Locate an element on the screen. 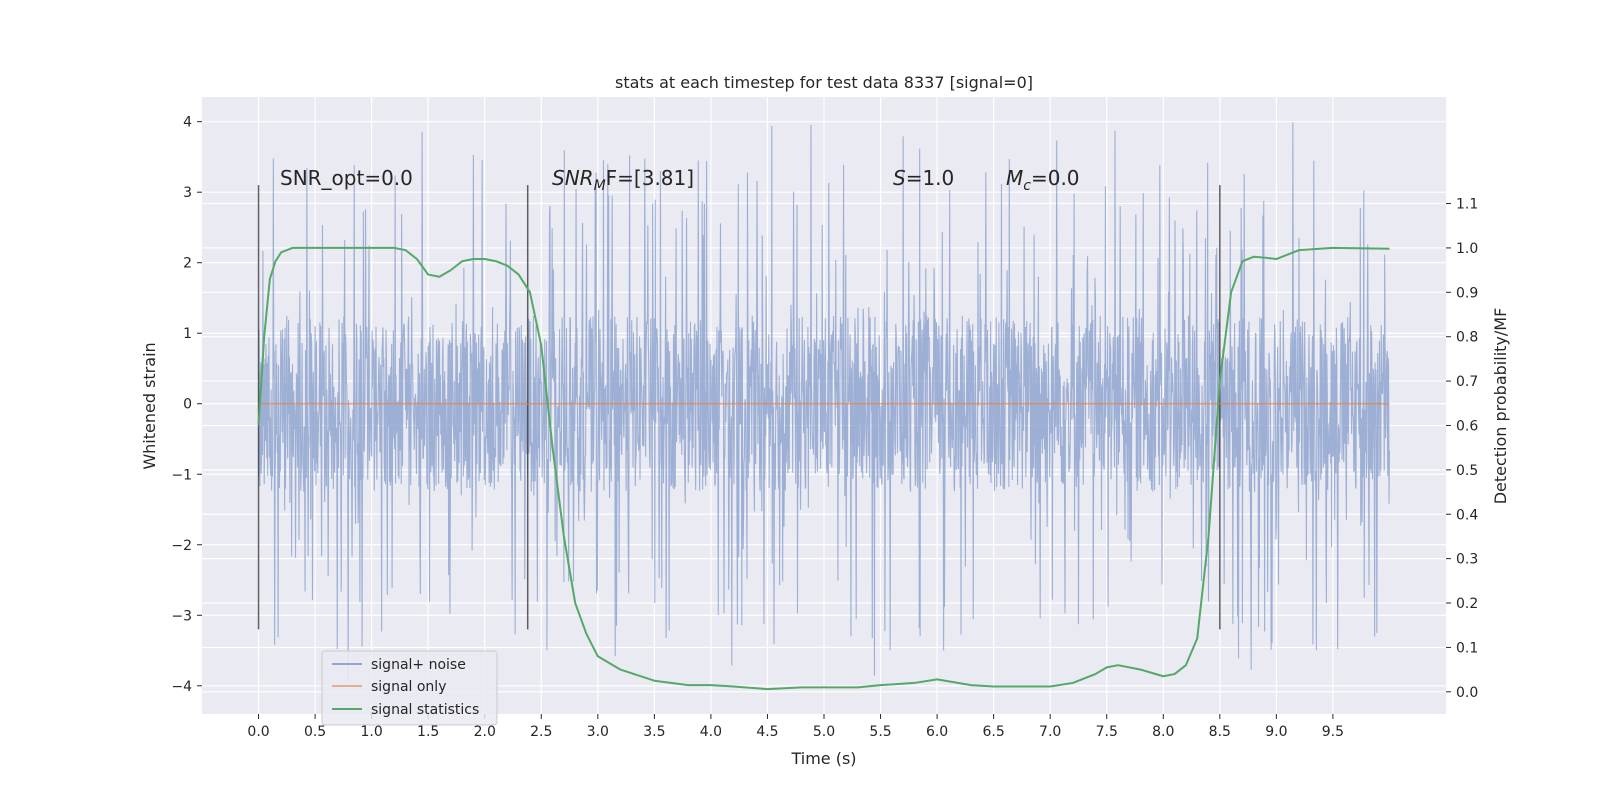 This screenshot has width=1600, height=800. y-right-tick-label-5: 0.6 is located at coordinates (1467, 426).